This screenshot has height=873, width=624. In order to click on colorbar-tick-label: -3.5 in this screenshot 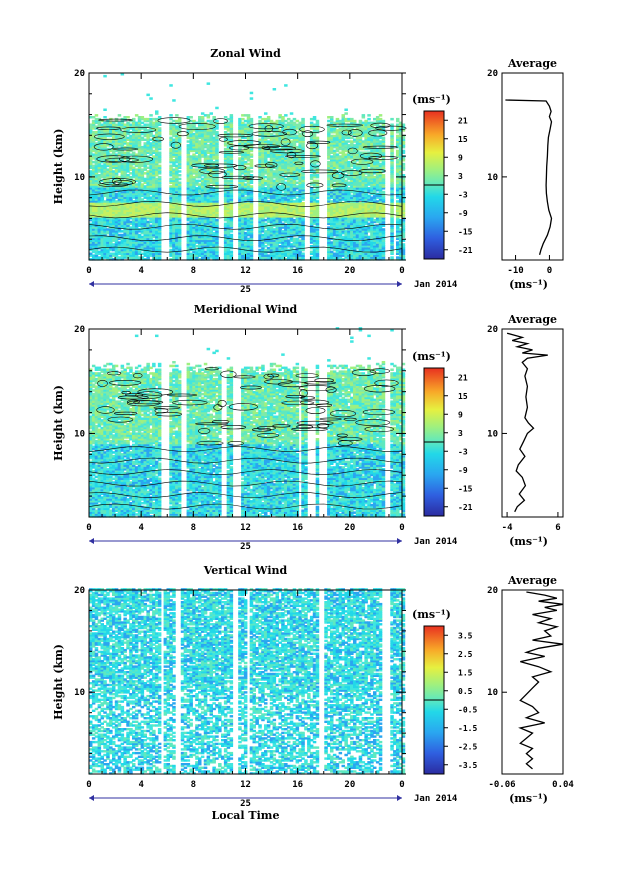, I will do `click(467, 765)`.